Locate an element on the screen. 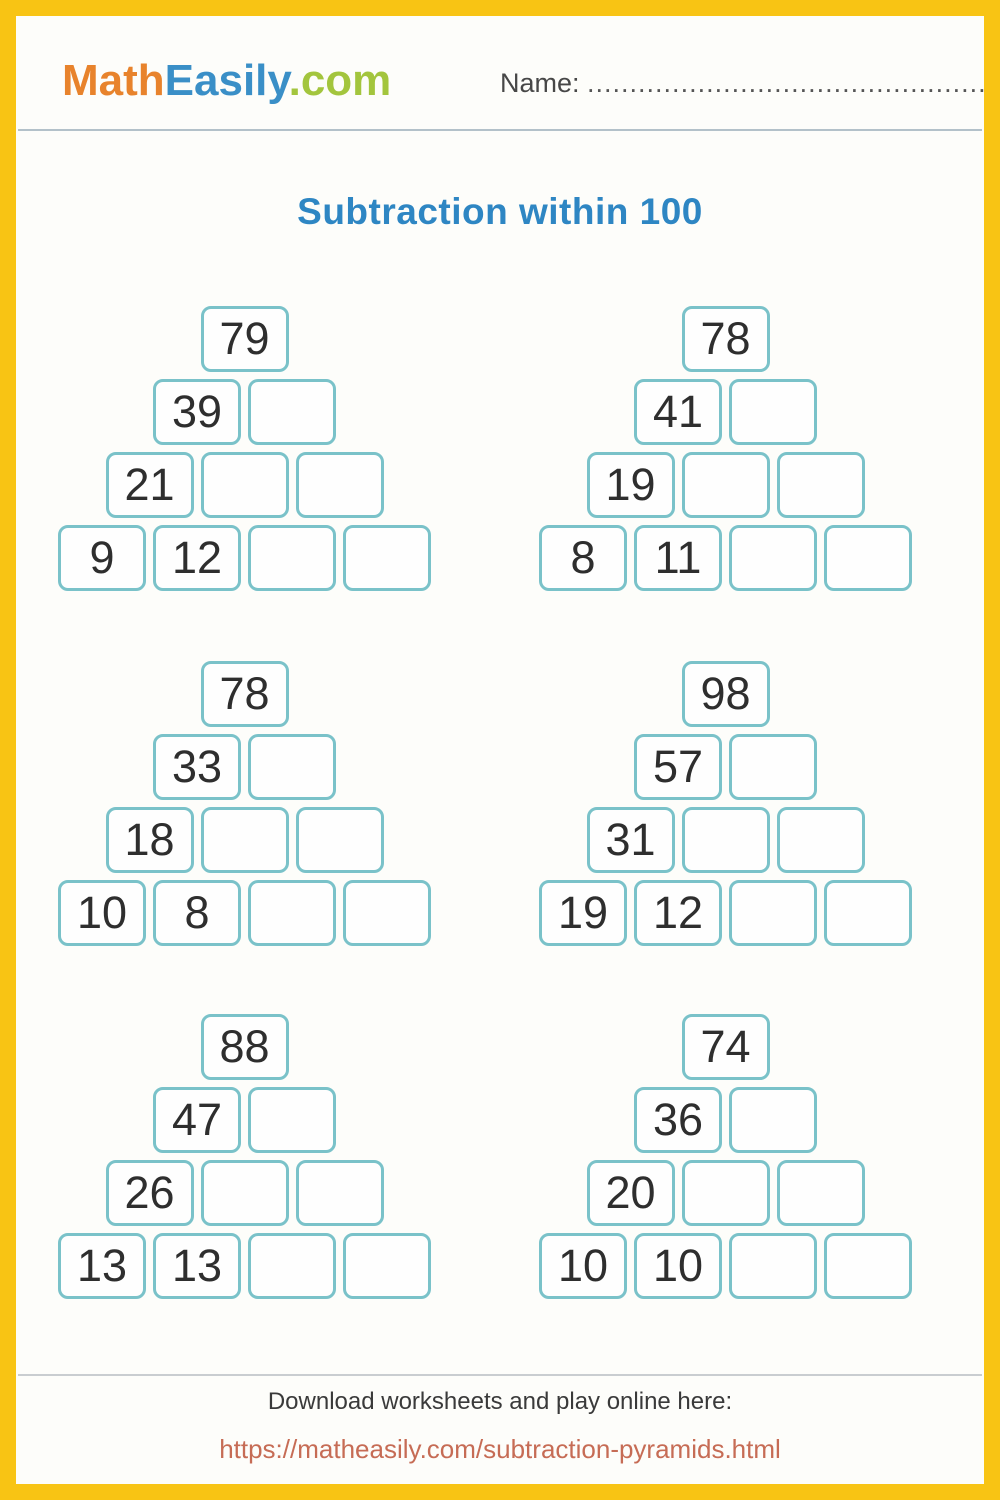  pyramid-cell: 41 is located at coordinates (678, 412).